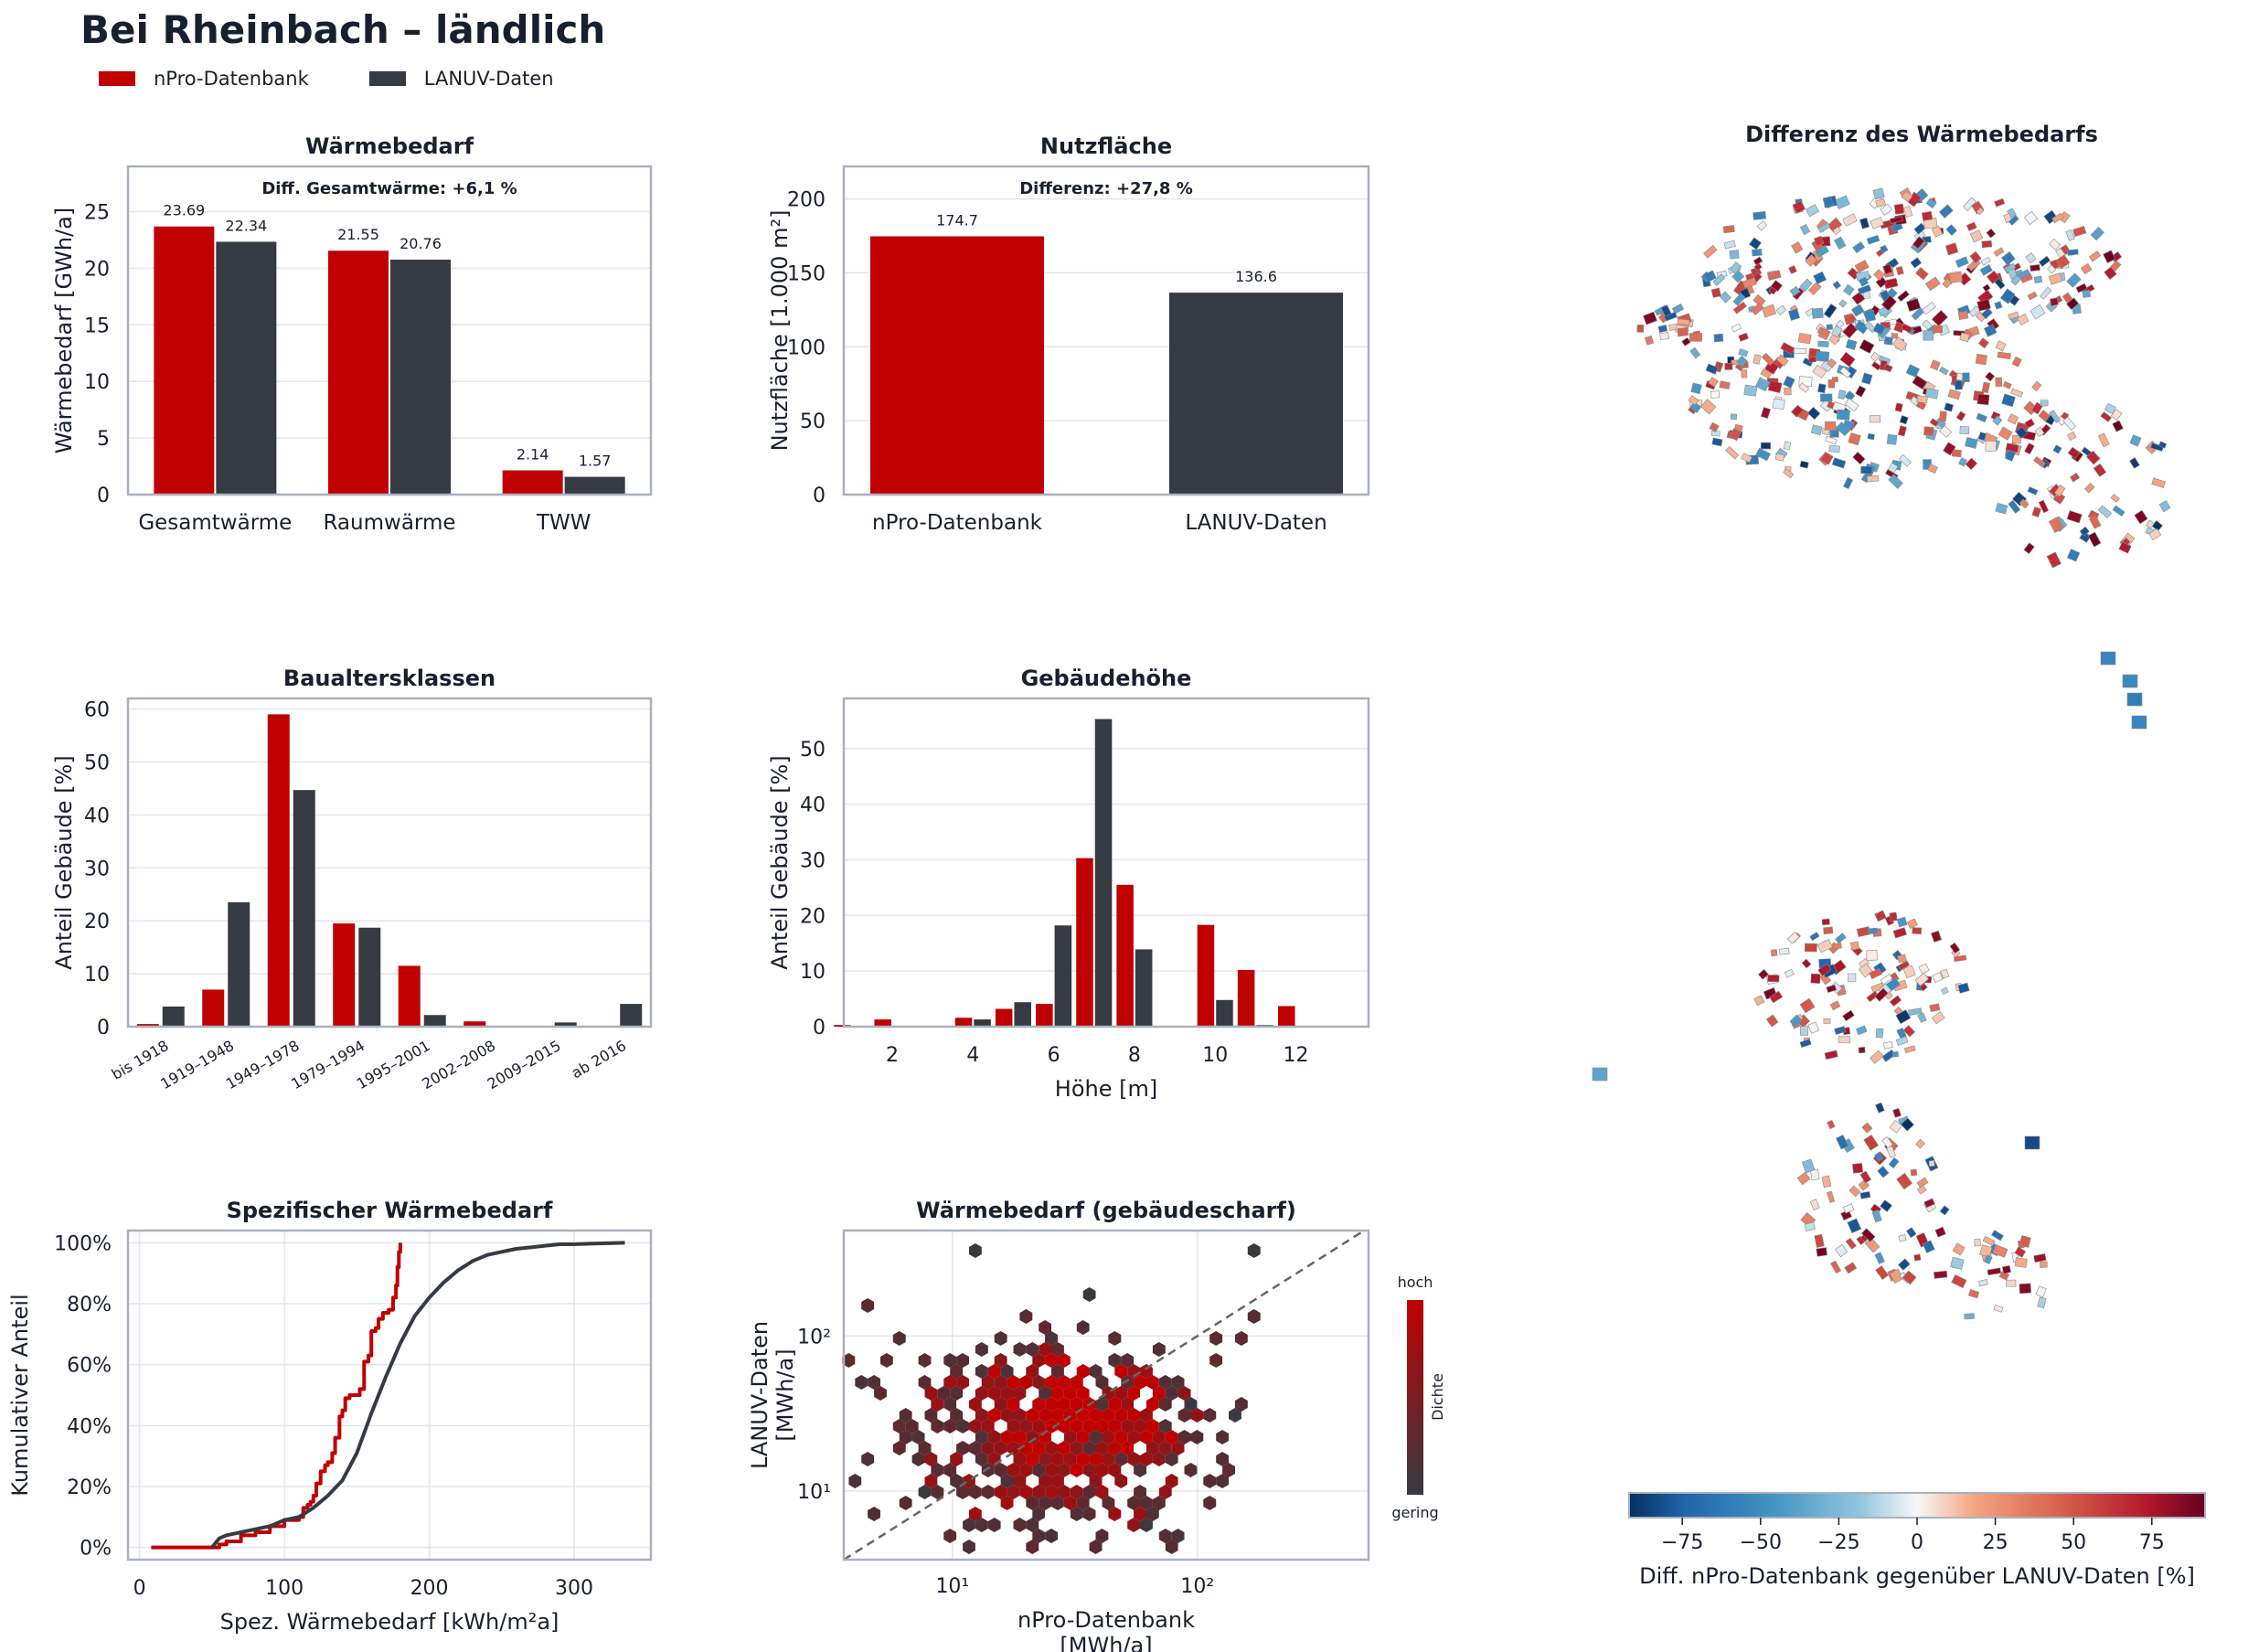 The height and width of the screenshot is (1652, 2248). Describe the element at coordinates (387, 79) in the screenshot. I see `legend-swatch-lanuv` at that location.